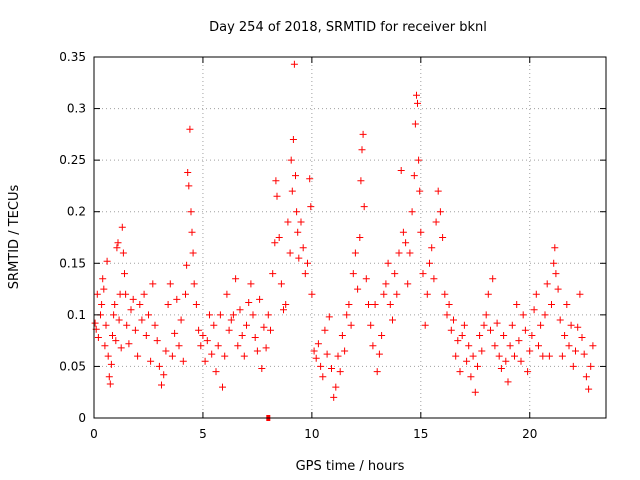  I want to click on y-tick-label: 0.2, so click(76, 212).